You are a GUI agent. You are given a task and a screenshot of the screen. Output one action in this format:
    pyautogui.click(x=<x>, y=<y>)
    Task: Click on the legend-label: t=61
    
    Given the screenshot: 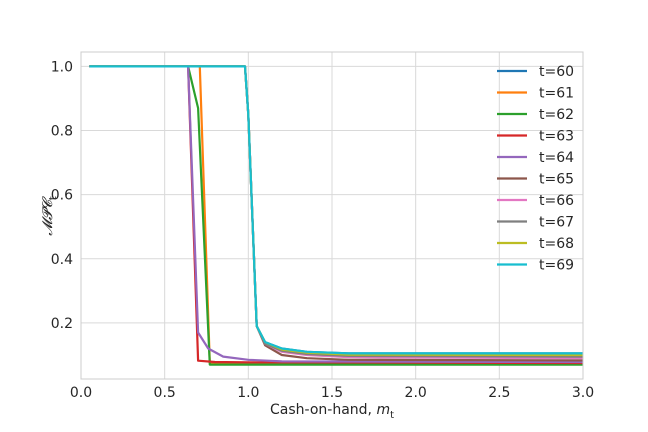 What is the action you would take?
    pyautogui.click(x=556, y=94)
    